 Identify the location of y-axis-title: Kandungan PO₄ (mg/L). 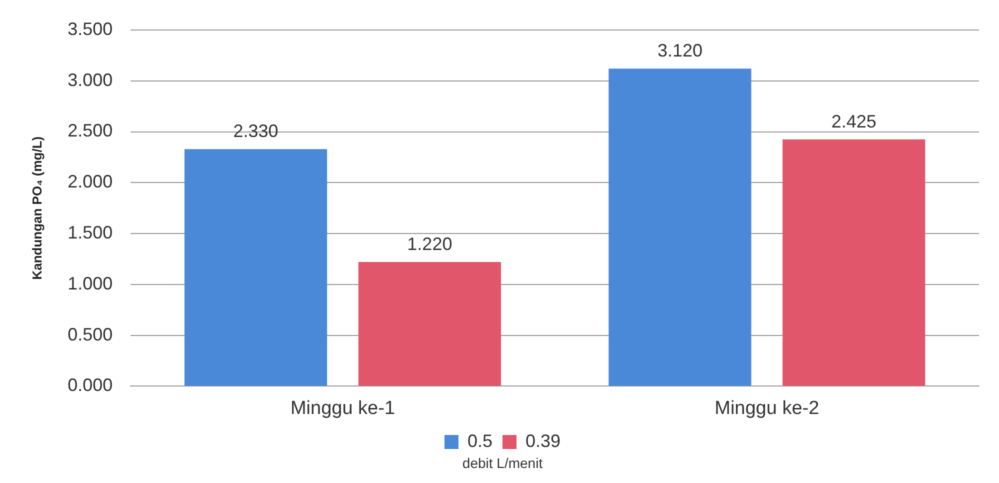
(36, 208).